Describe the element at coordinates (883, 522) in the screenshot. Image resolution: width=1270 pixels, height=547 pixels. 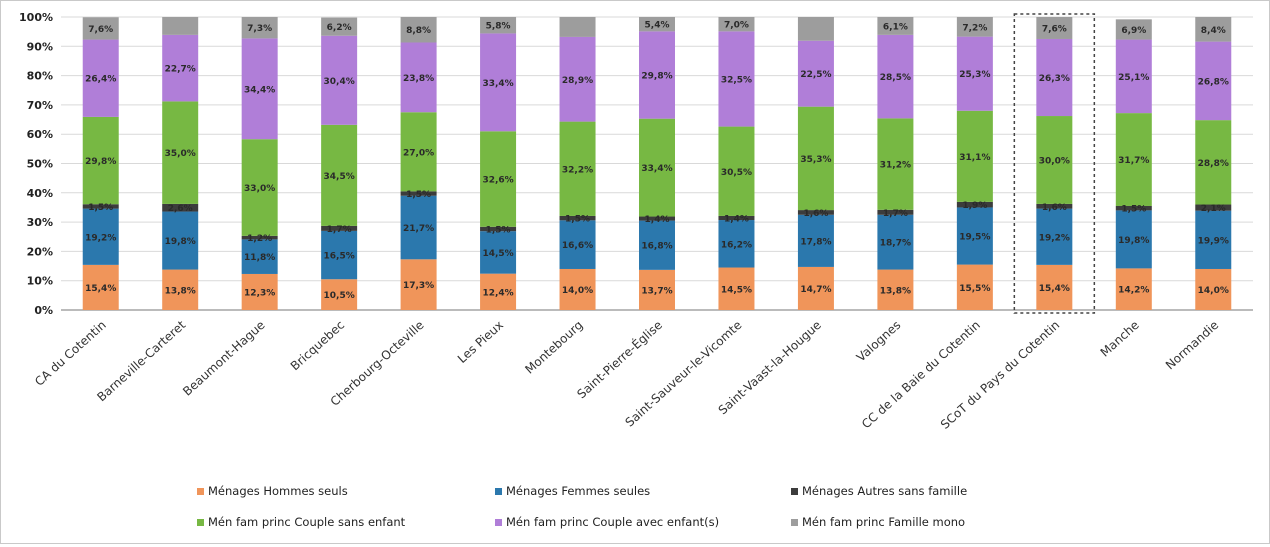
I see `legend-label: Mén fam princ Famille mono` at that location.